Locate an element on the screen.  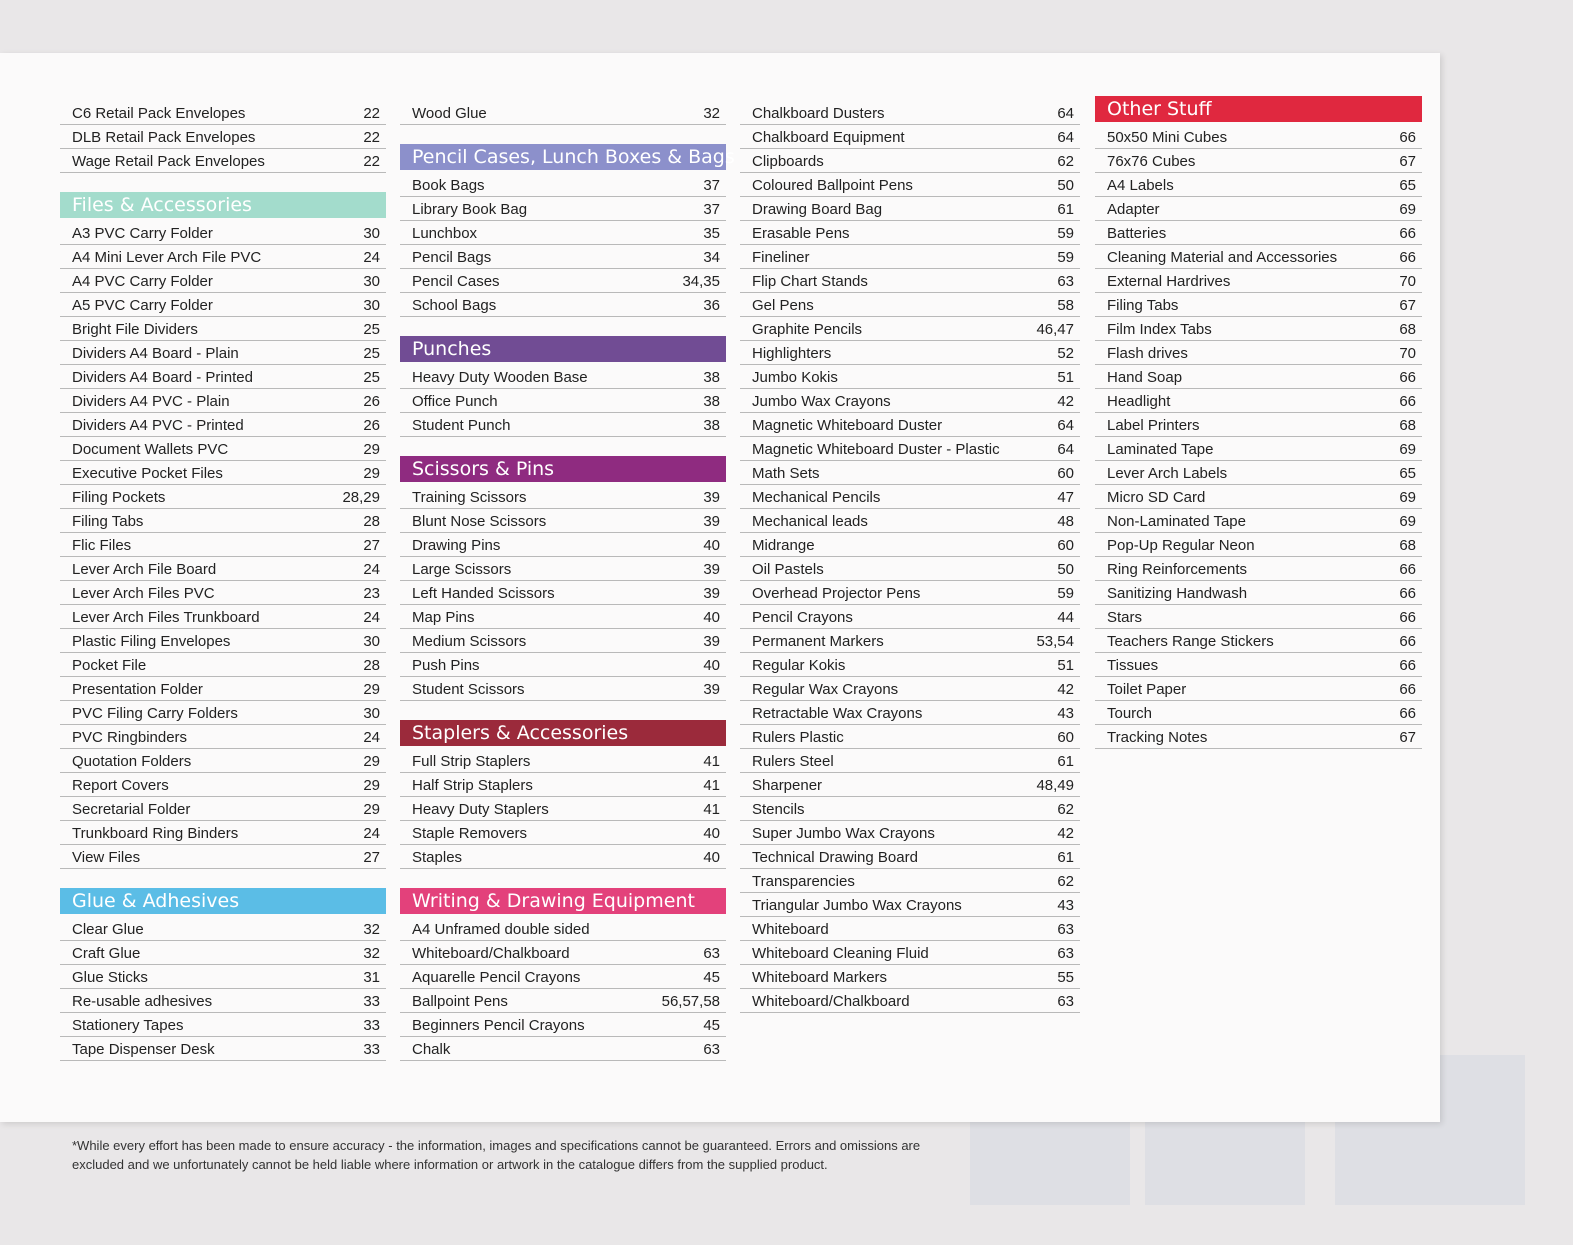
item-name: Medium Scissors is located at coordinates (469, 641).